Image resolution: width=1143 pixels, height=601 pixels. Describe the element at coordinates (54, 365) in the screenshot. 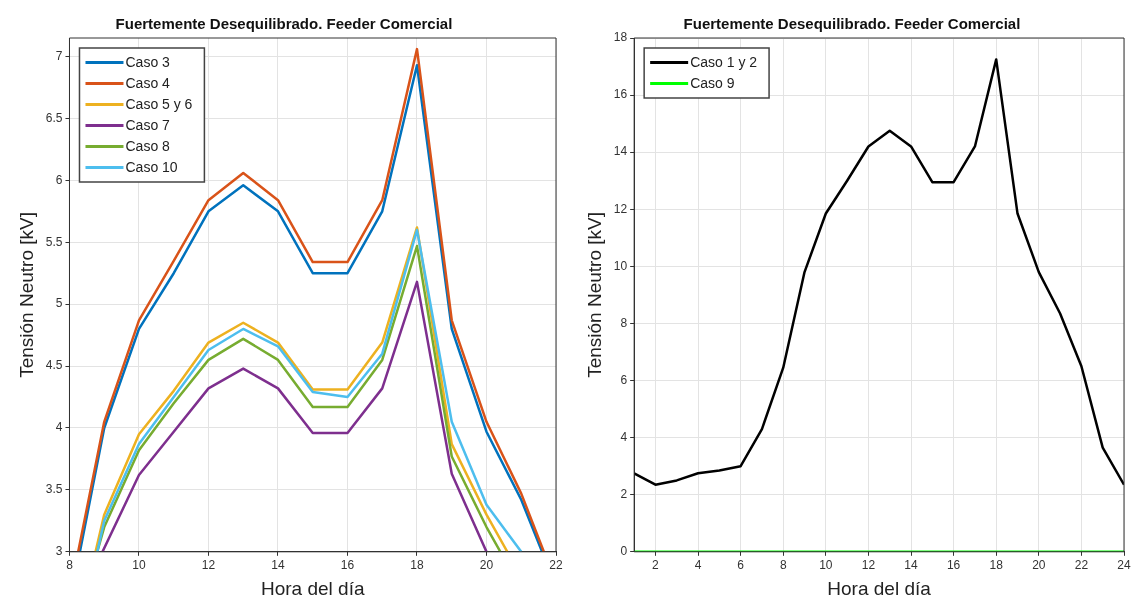

I see `y-tick-label: 4.5` at that location.